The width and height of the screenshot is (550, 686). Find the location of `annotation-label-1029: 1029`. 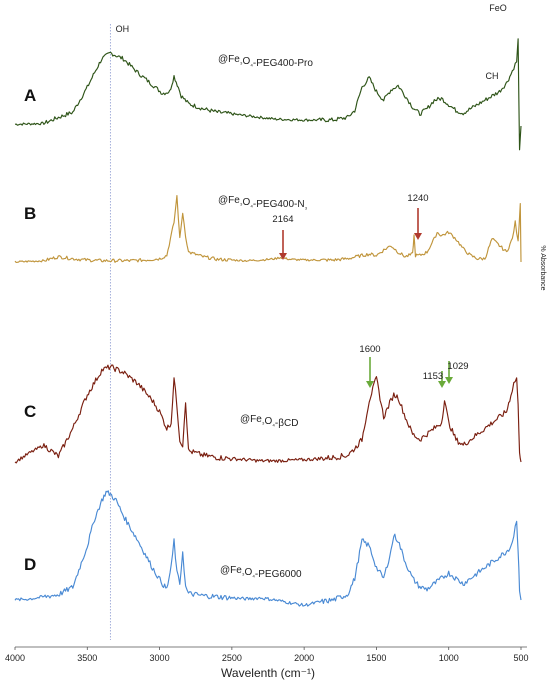

annotation-label-1029: 1029 is located at coordinates (457, 366).